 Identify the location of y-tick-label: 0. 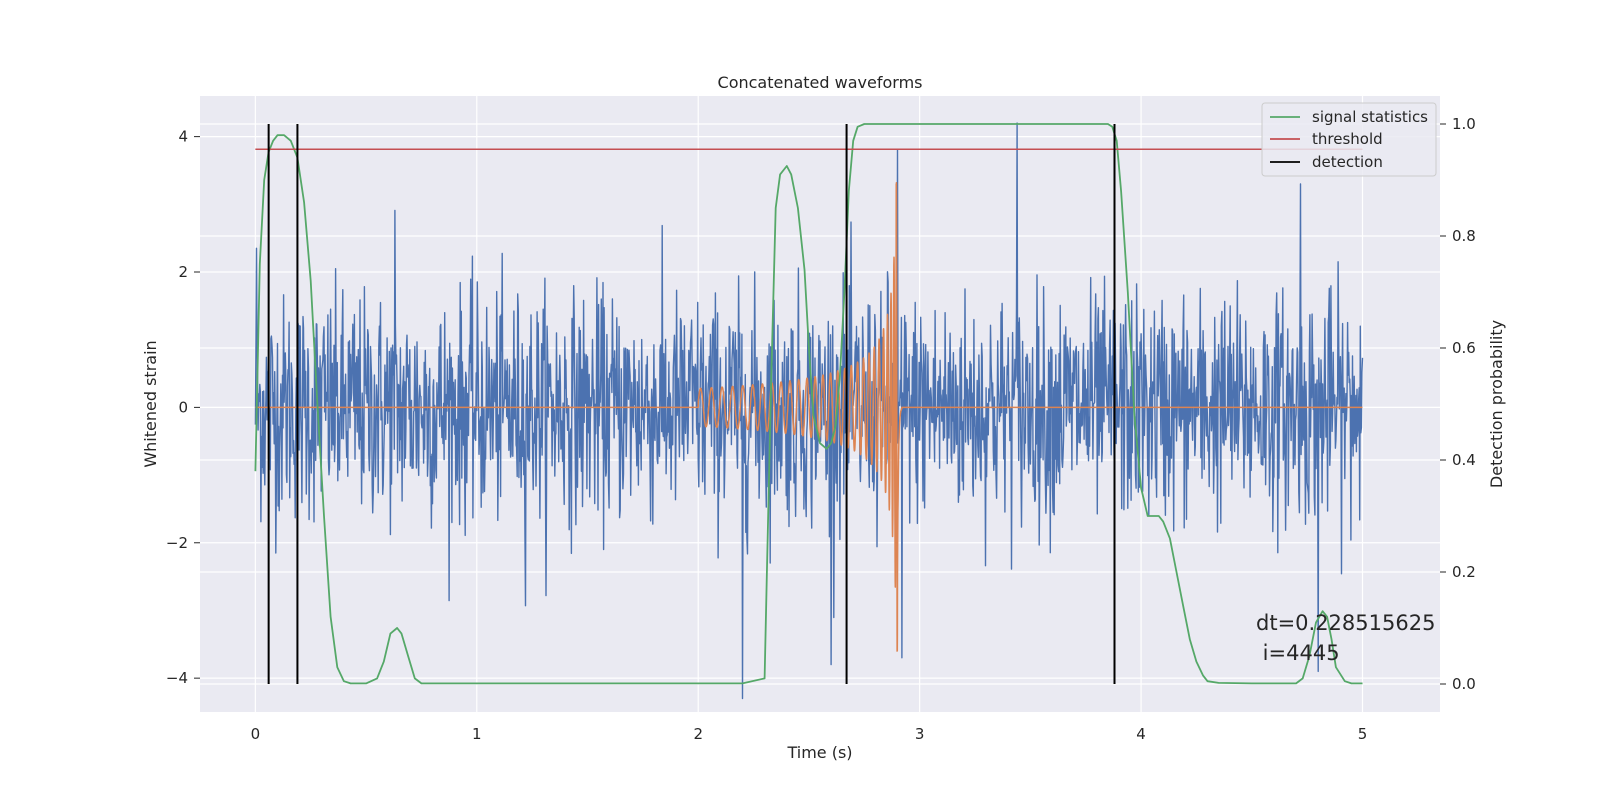
(183, 407).